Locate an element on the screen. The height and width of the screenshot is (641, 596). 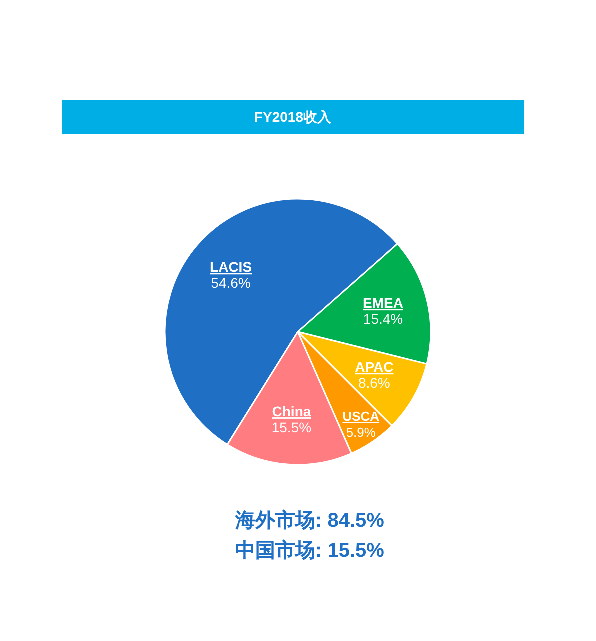
slice-label: LACIS is located at coordinates (231, 267).